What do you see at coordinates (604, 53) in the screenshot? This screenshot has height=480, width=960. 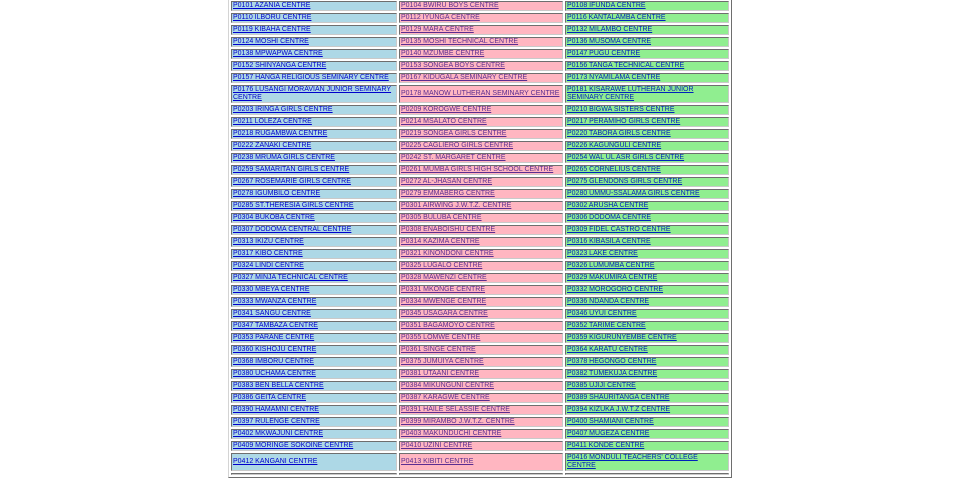 I see `centre-link: P0147 PUGU CENTRE` at bounding box center [604, 53].